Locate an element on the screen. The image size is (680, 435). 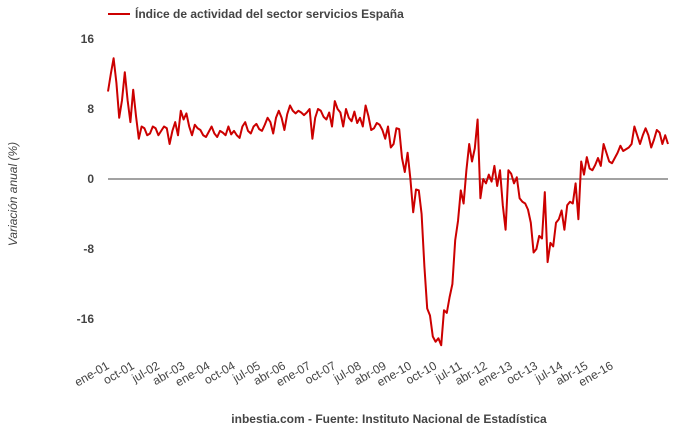
y-tick-label: 8 is located at coordinates (90, 109).